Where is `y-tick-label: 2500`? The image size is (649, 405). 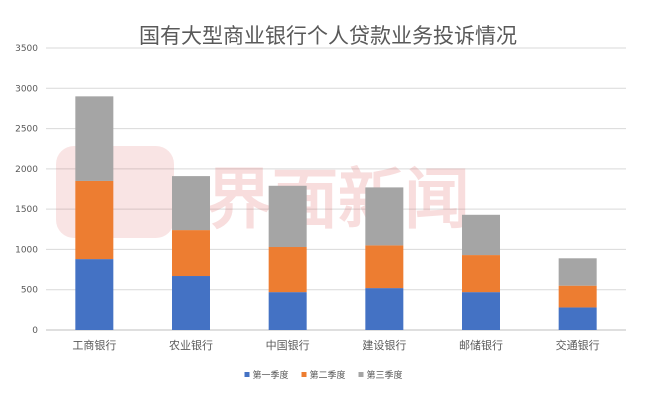
y-tick-label: 2500 is located at coordinates (26, 130).